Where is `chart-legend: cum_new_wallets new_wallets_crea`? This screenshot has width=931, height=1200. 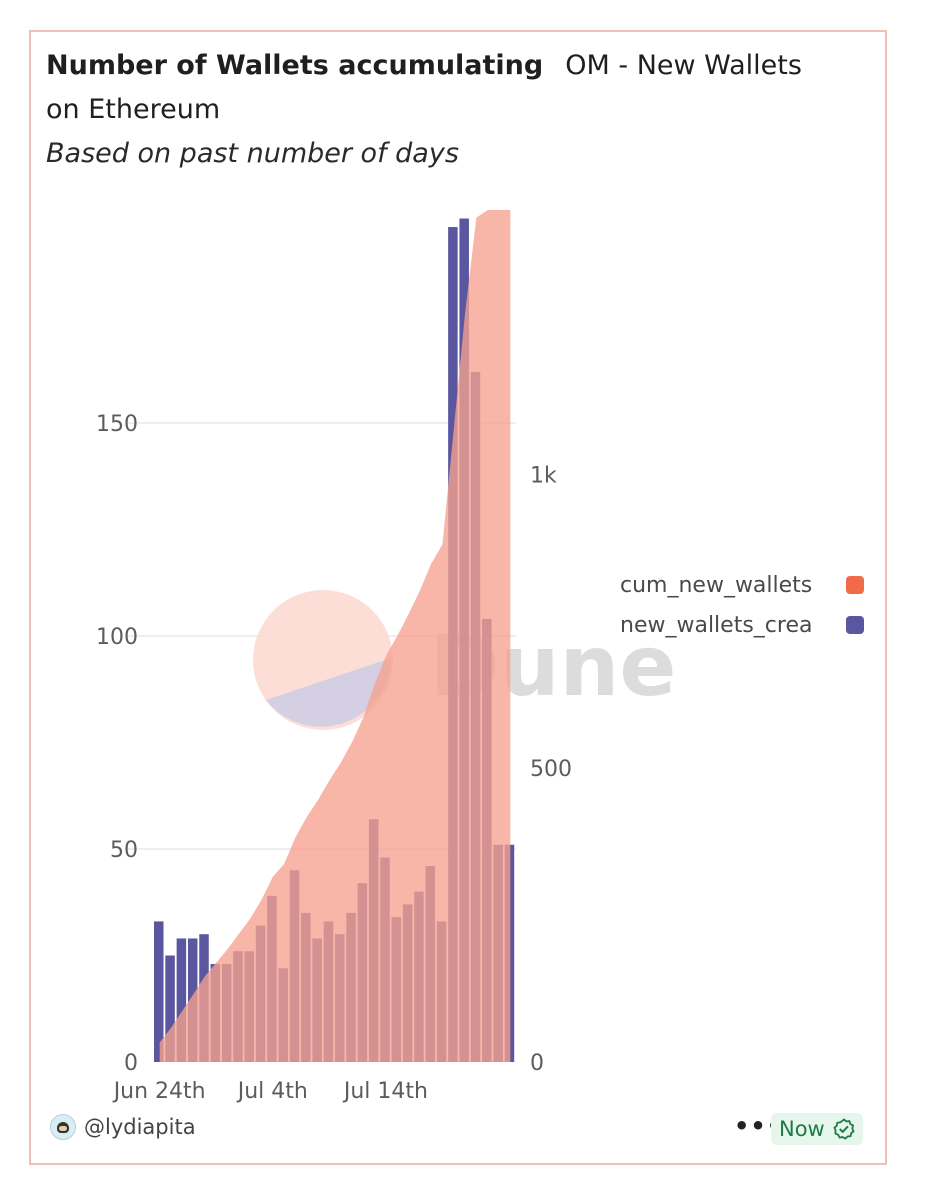
chart-legend: cum_new_wallets new_wallets_crea is located at coordinates (743, 605).